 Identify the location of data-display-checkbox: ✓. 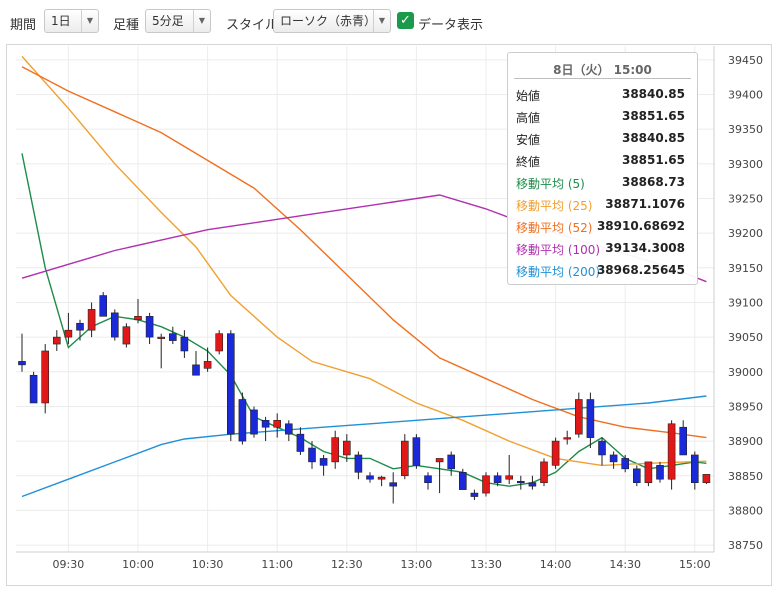
(405, 20).